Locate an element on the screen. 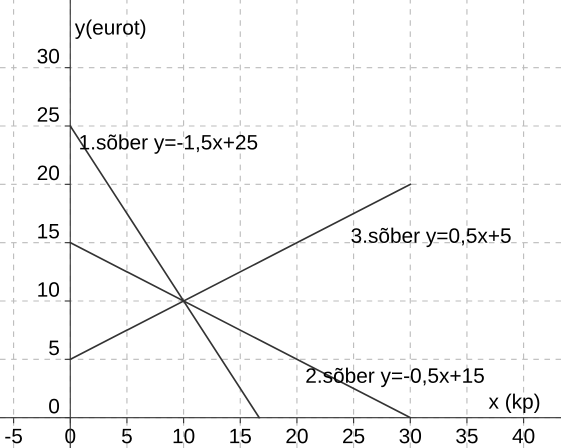 Image resolution: width=561 pixels, height=448 pixels. x-tick-label: -5 is located at coordinates (13, 436).